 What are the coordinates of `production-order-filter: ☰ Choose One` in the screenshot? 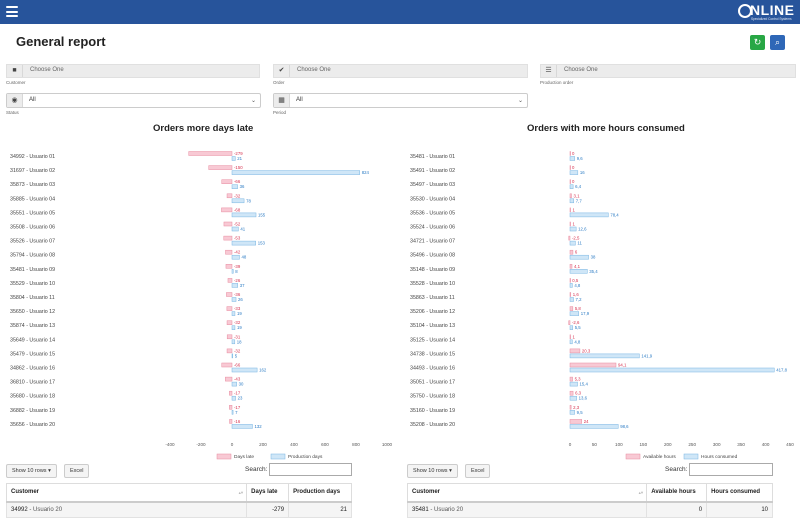 It's located at (668, 71).